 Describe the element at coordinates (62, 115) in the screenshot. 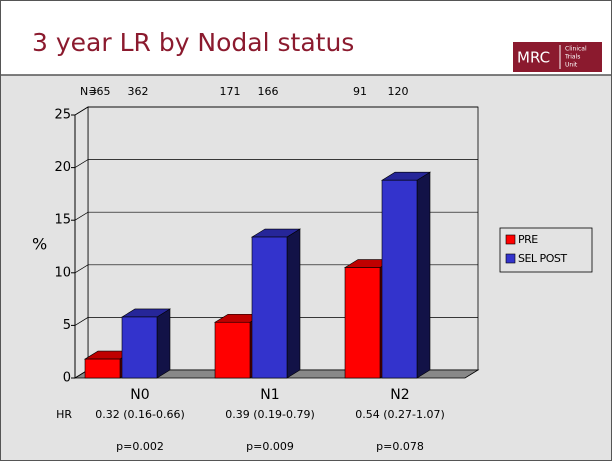

I see `y-tick-label: 25` at that location.